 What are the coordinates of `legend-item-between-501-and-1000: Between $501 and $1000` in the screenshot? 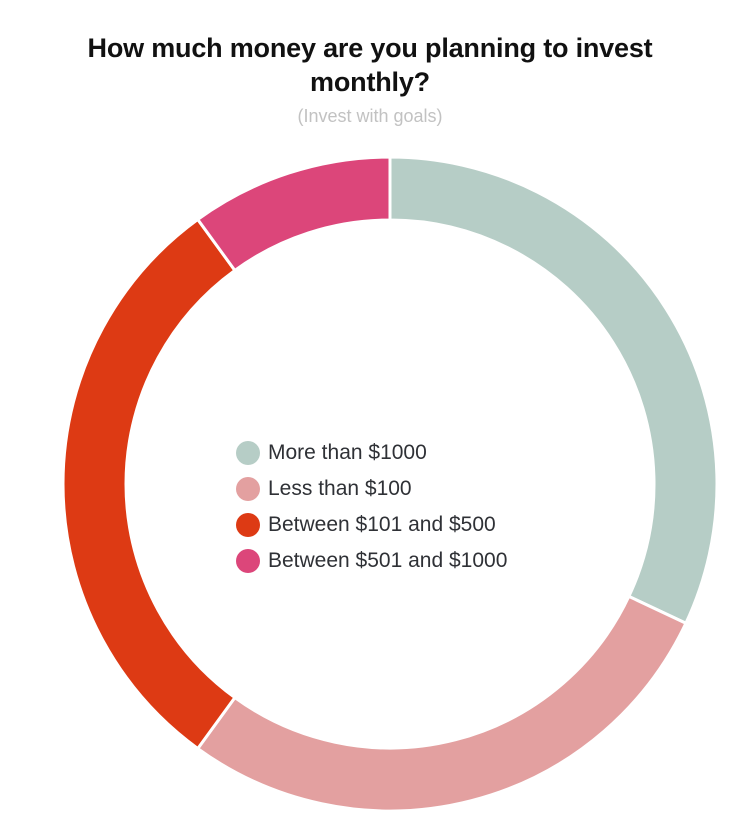 It's located at (406, 561).